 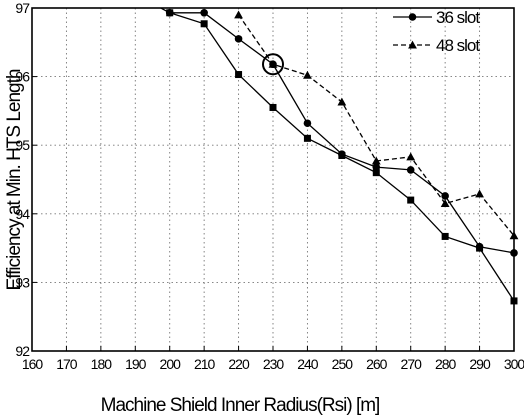 What do you see at coordinates (22, 77) in the screenshot?
I see `y-tick-label: 96` at bounding box center [22, 77].